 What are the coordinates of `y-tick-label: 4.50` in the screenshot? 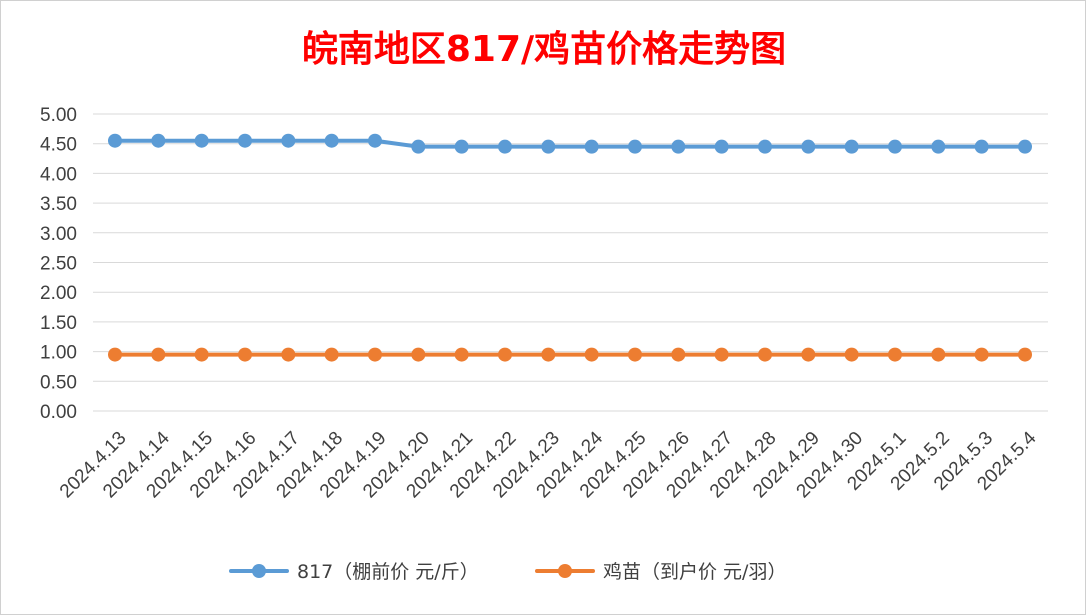 It's located at (58, 145).